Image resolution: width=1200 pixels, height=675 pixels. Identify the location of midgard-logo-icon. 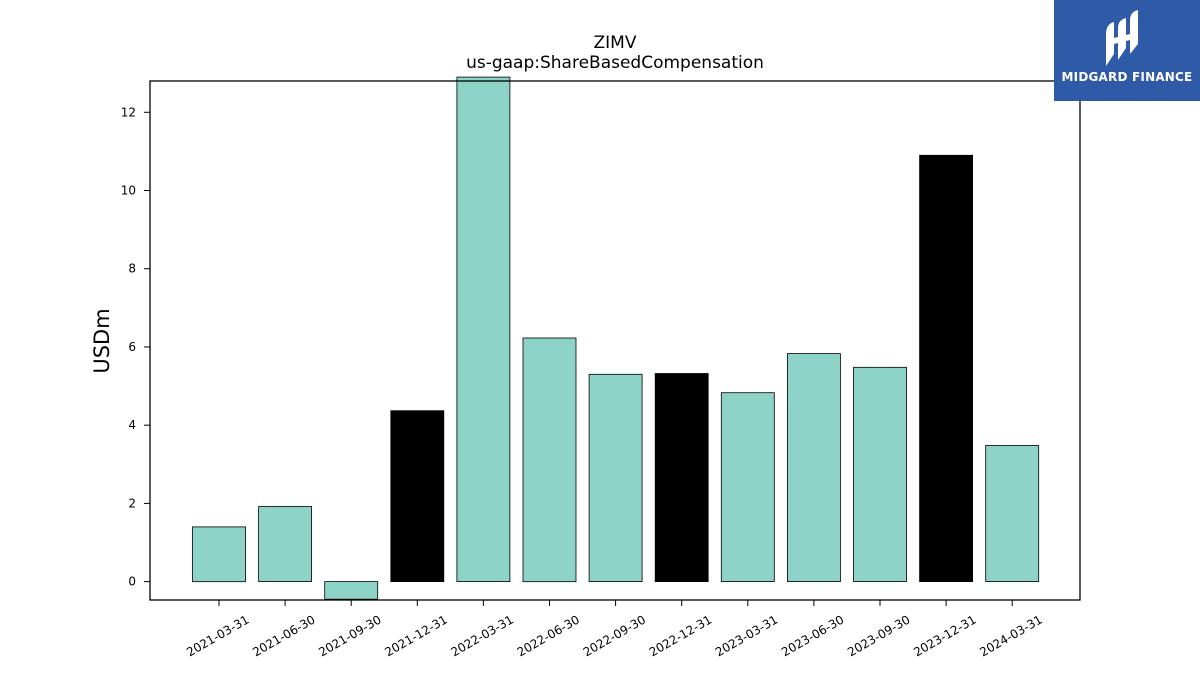
(1122, 38).